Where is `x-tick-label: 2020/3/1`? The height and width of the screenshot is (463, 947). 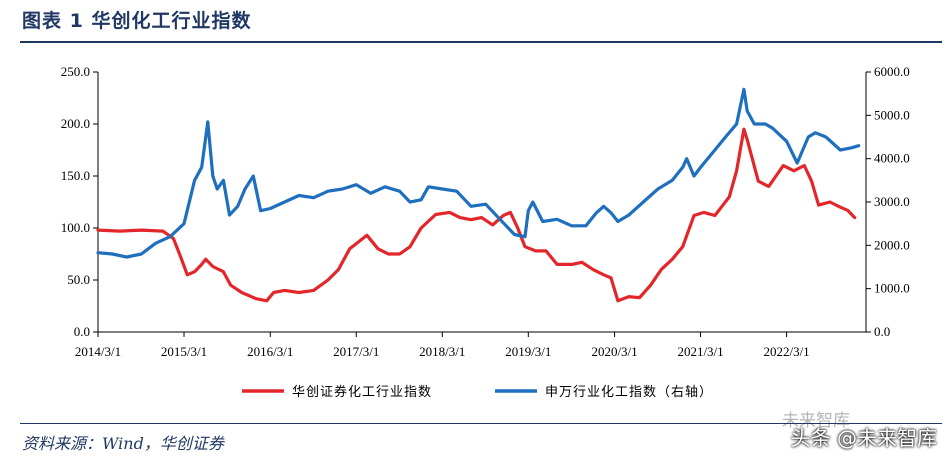 x-tick-label: 2020/3/1 is located at coordinates (614, 351).